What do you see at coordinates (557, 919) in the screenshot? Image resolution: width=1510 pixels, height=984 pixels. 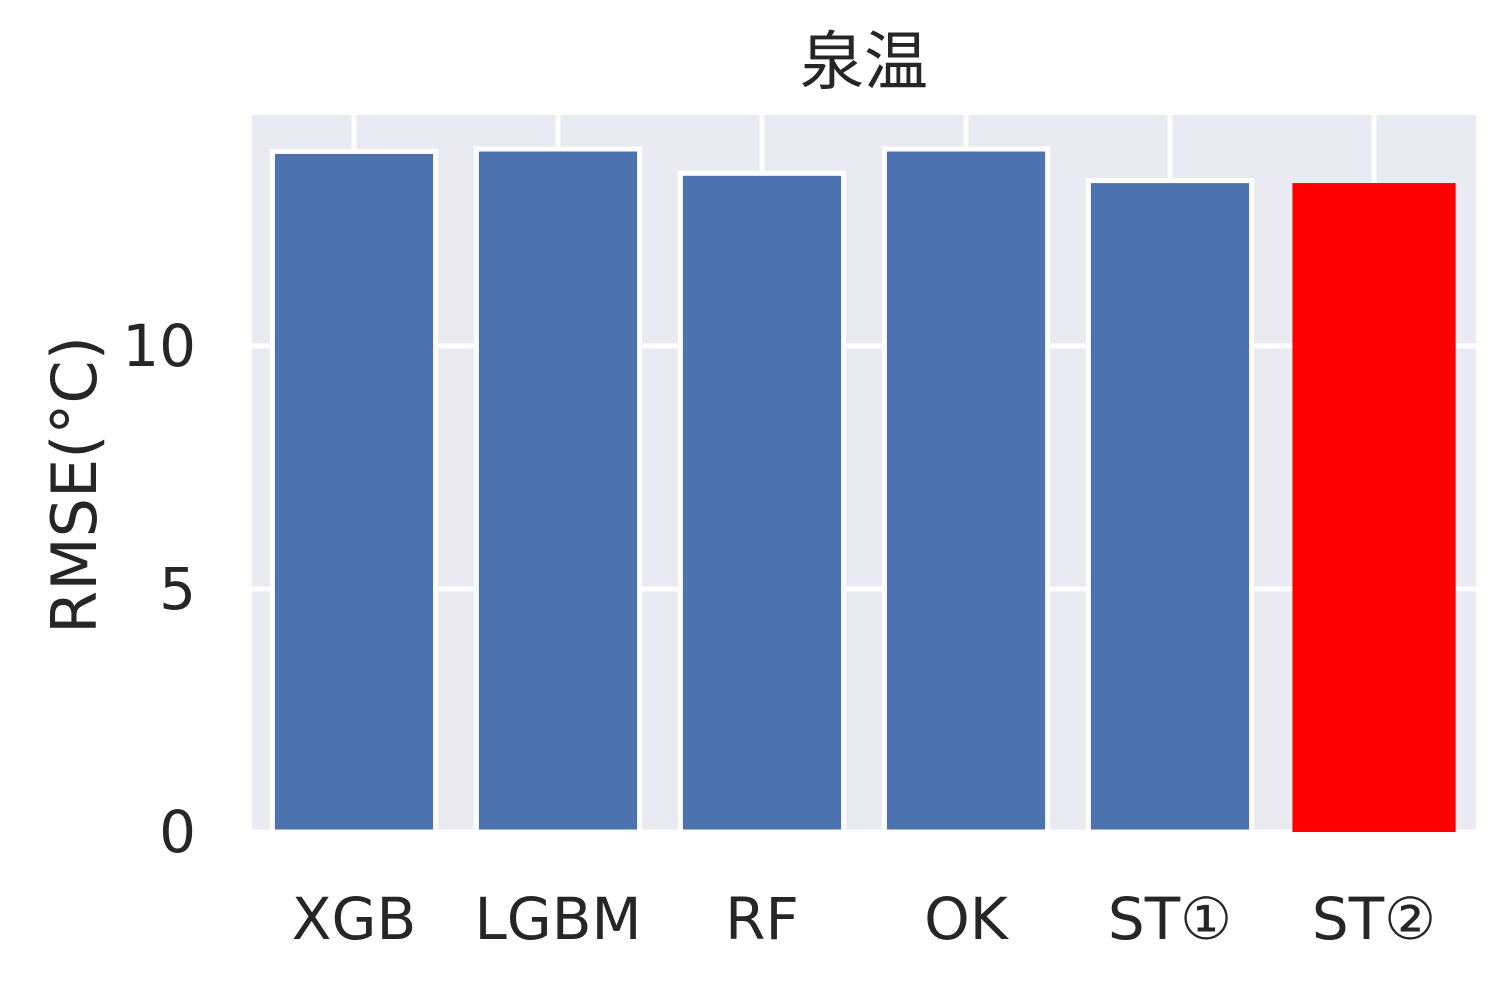 I see `x-tick-label-1: LGBM` at bounding box center [557, 919].